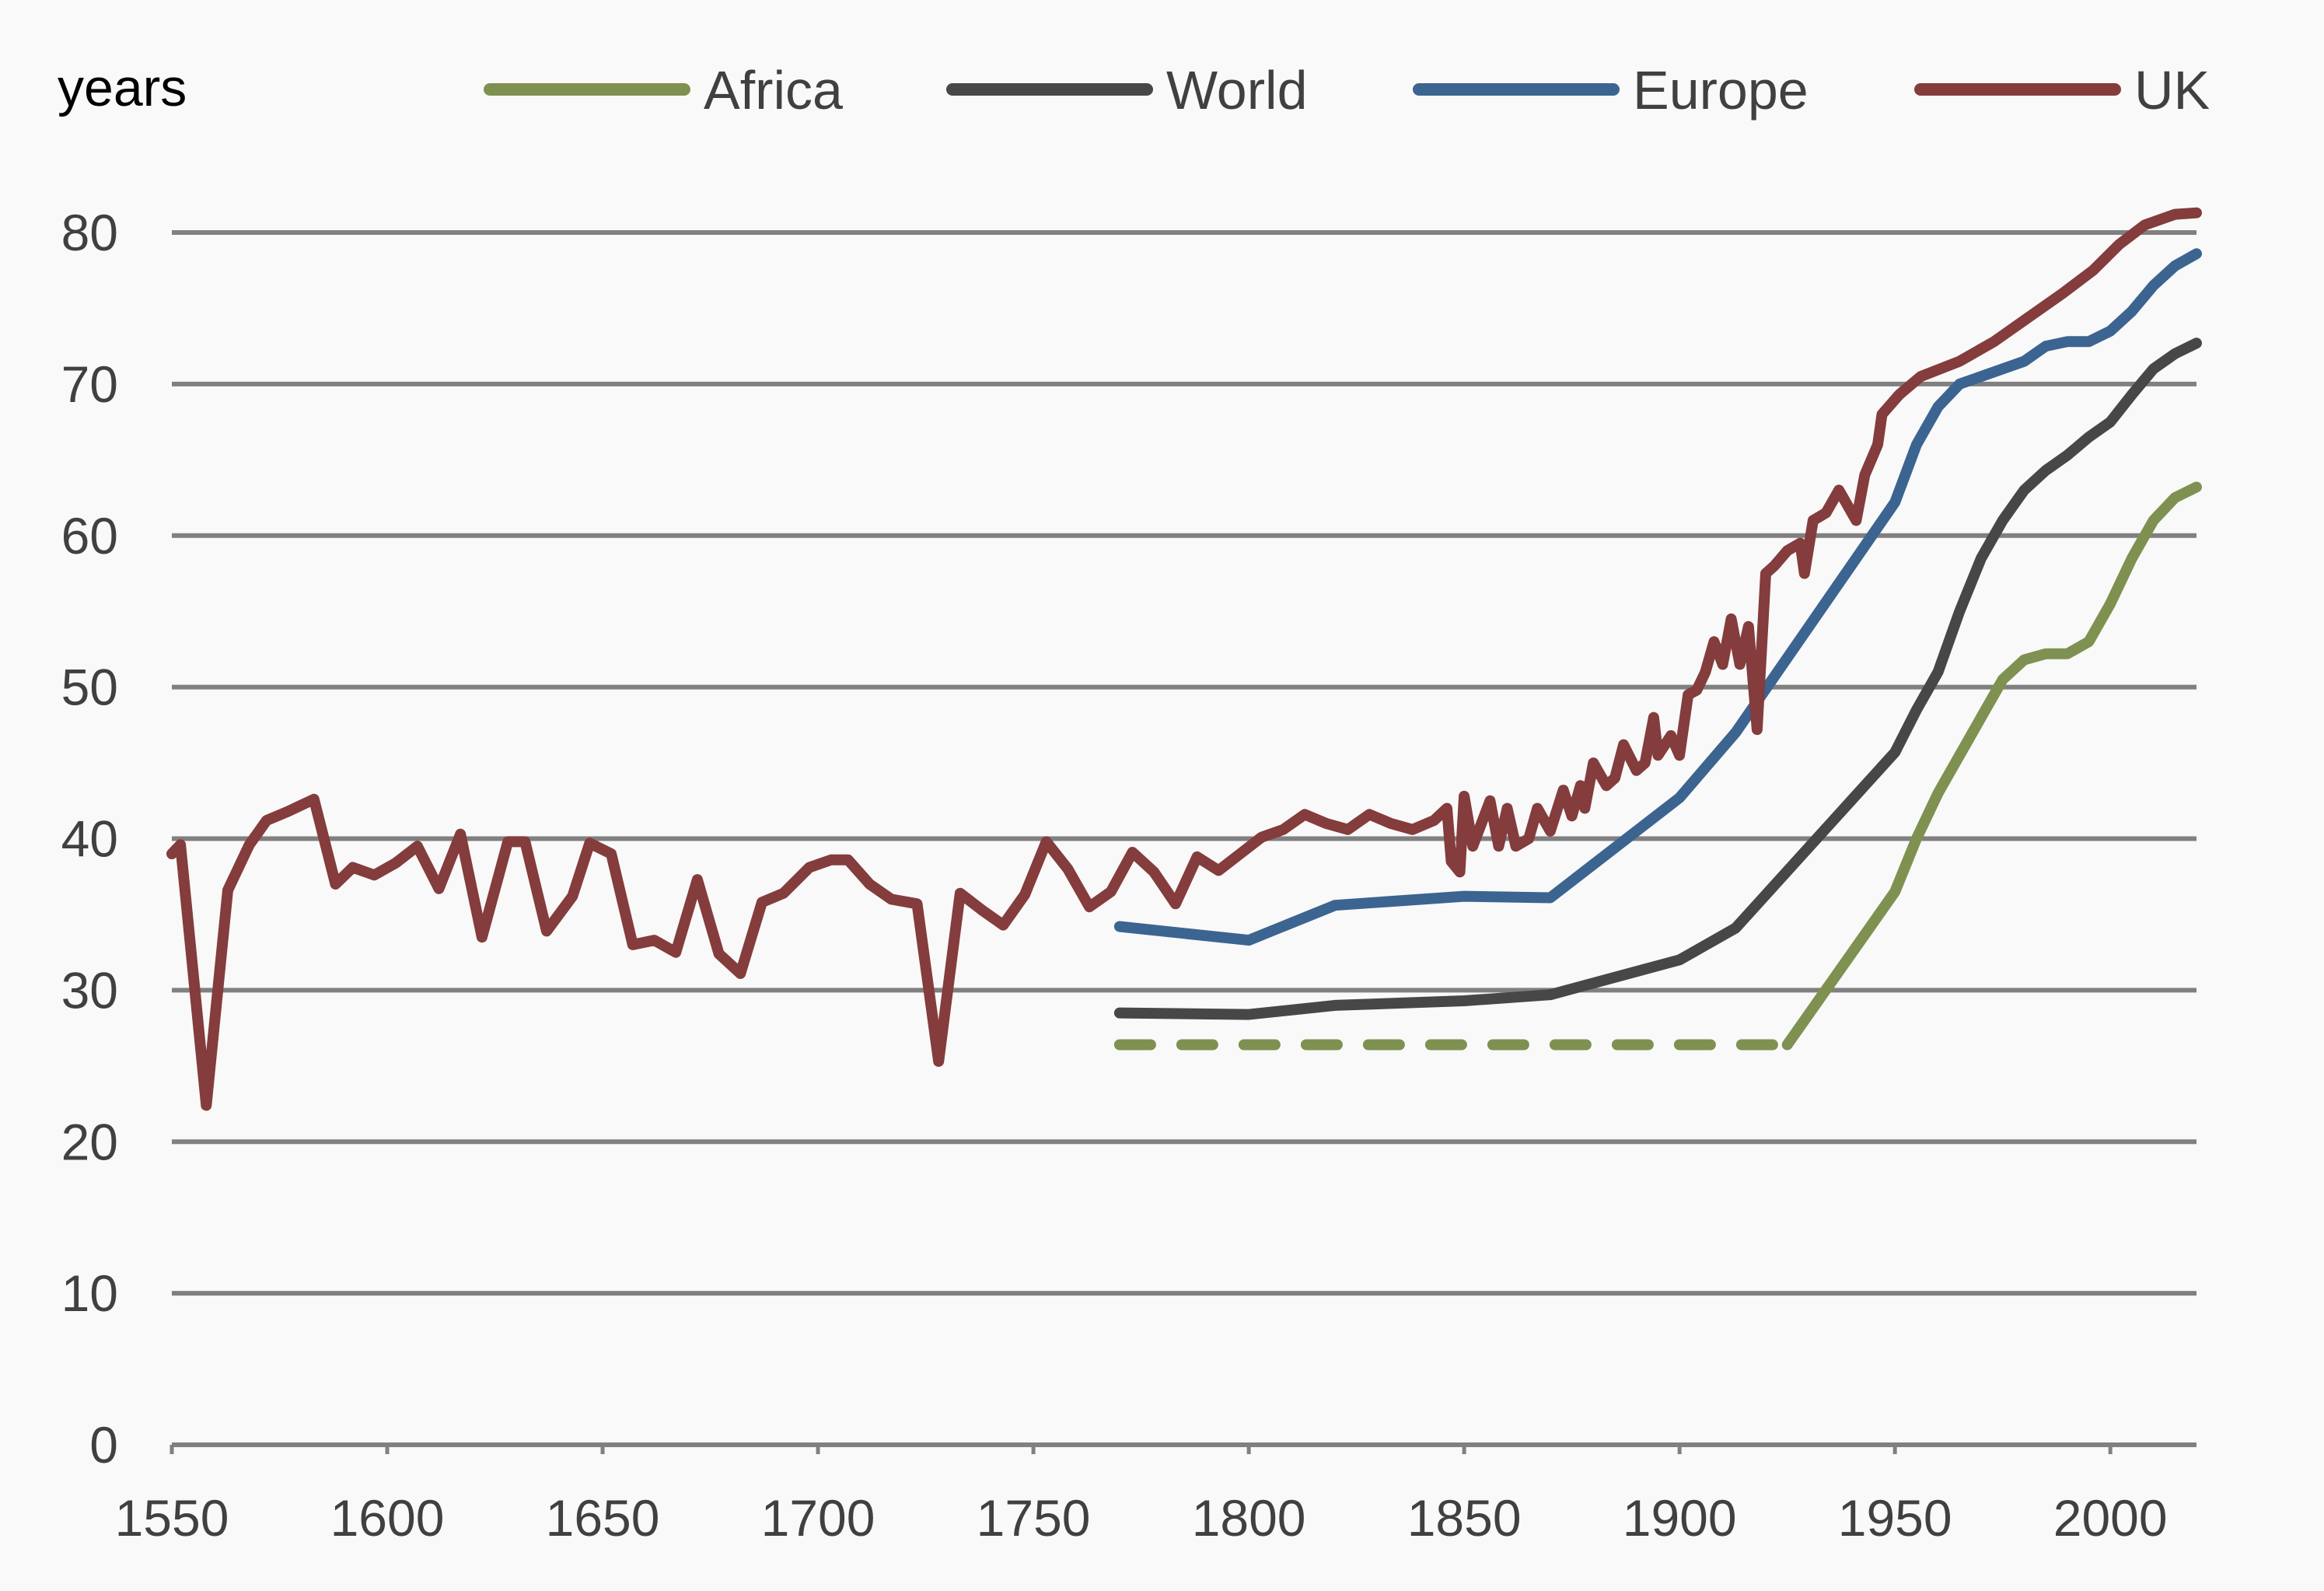 This screenshot has width=2324, height=1591. I want to click on x-tick-label: 1550, so click(172, 1518).